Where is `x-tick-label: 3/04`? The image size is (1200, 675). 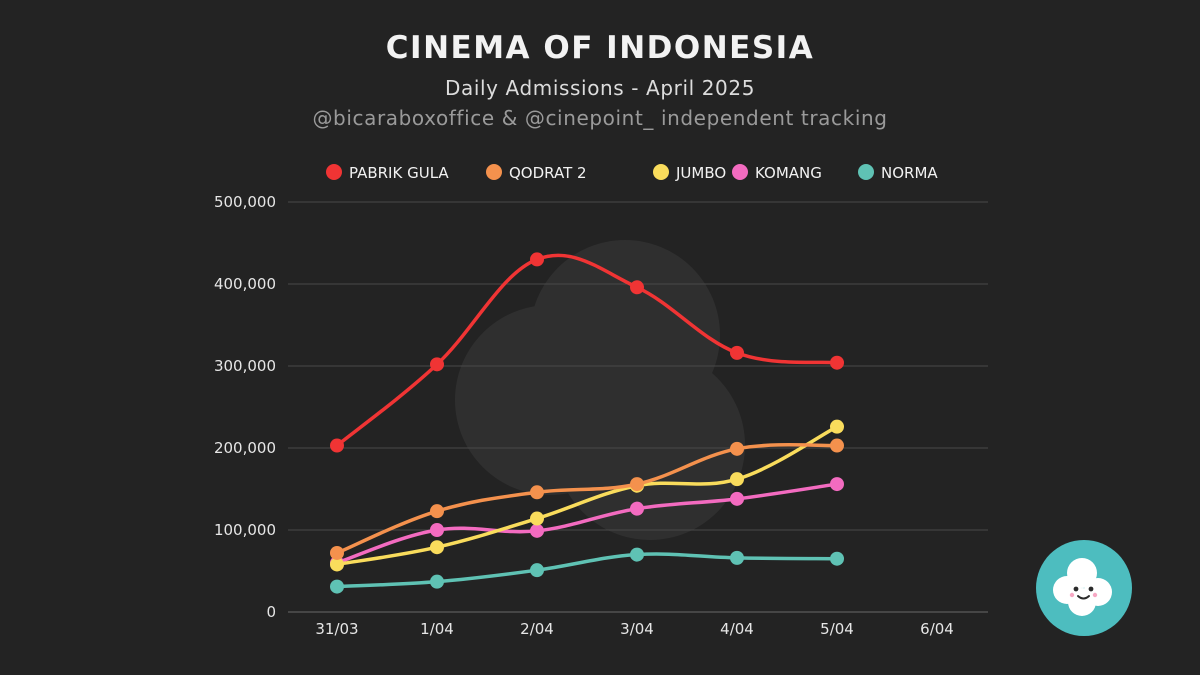
x-tick-label: 3/04 is located at coordinates (637, 629).